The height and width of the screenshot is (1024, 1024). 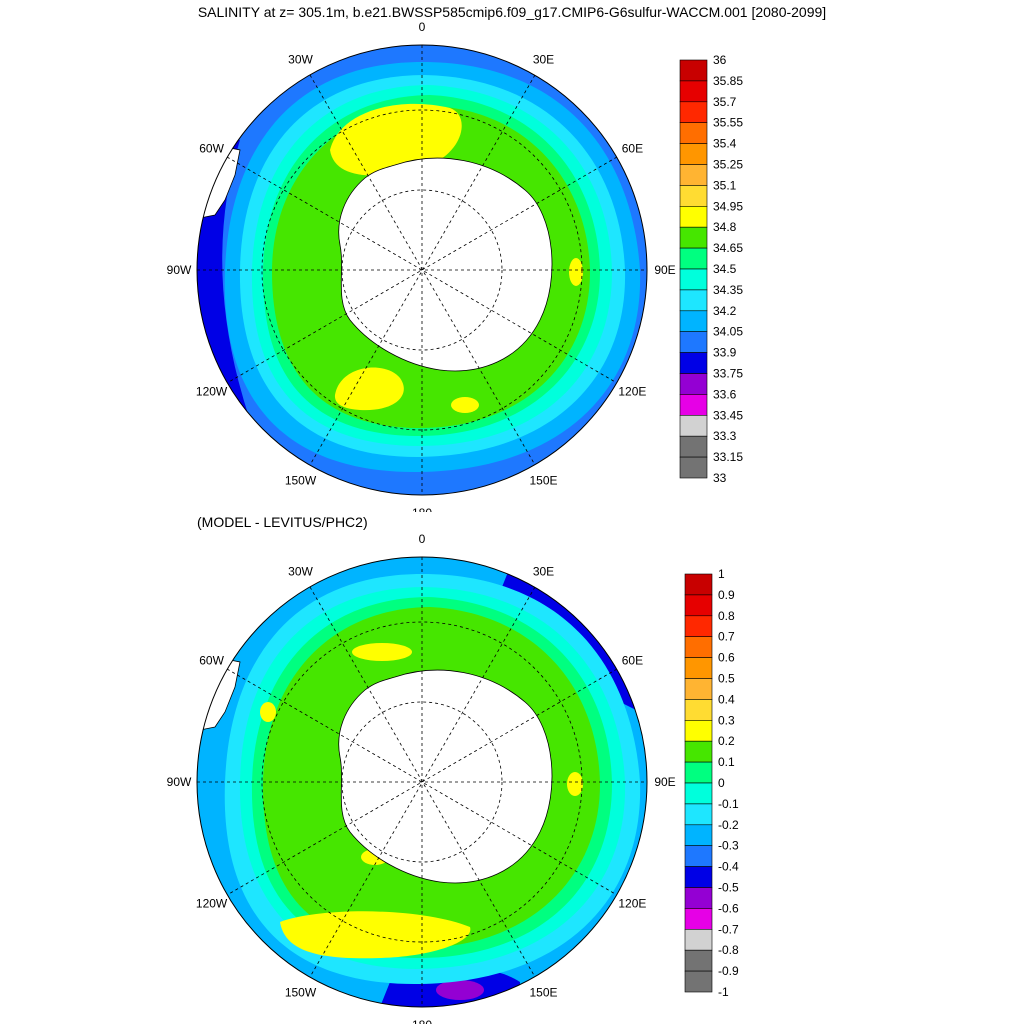 I want to click on colorbar-label: -0.9, so click(x=728, y=971).